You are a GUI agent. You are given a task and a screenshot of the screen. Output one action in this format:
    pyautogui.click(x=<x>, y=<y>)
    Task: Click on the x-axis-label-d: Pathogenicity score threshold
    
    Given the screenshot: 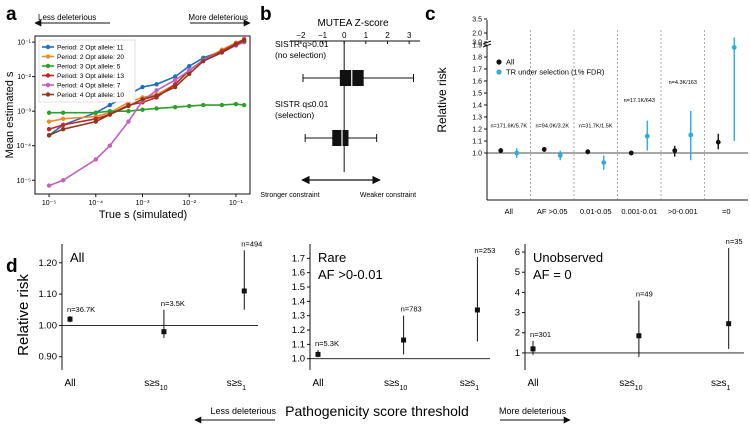 What is the action you would take?
    pyautogui.click(x=377, y=411)
    